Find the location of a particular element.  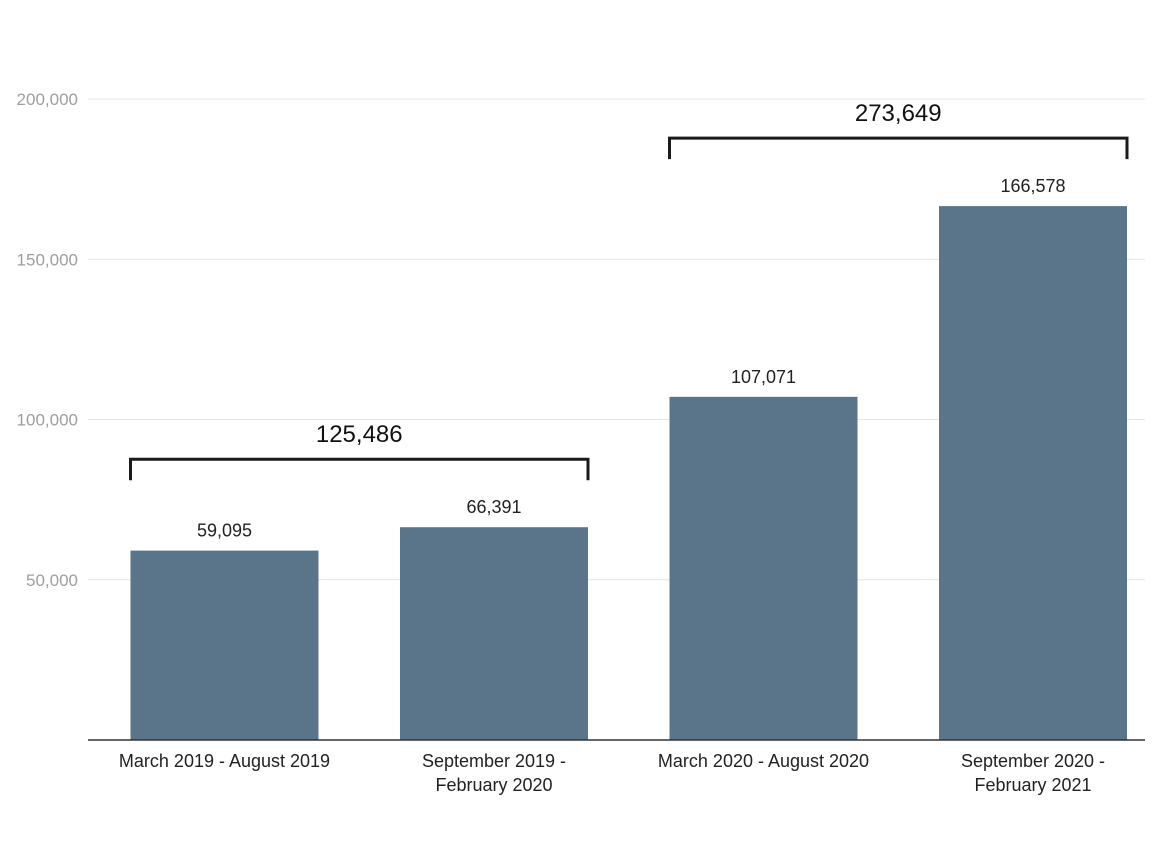

x-tick-label: March 2020 - August 2020 is located at coordinates (763, 761).